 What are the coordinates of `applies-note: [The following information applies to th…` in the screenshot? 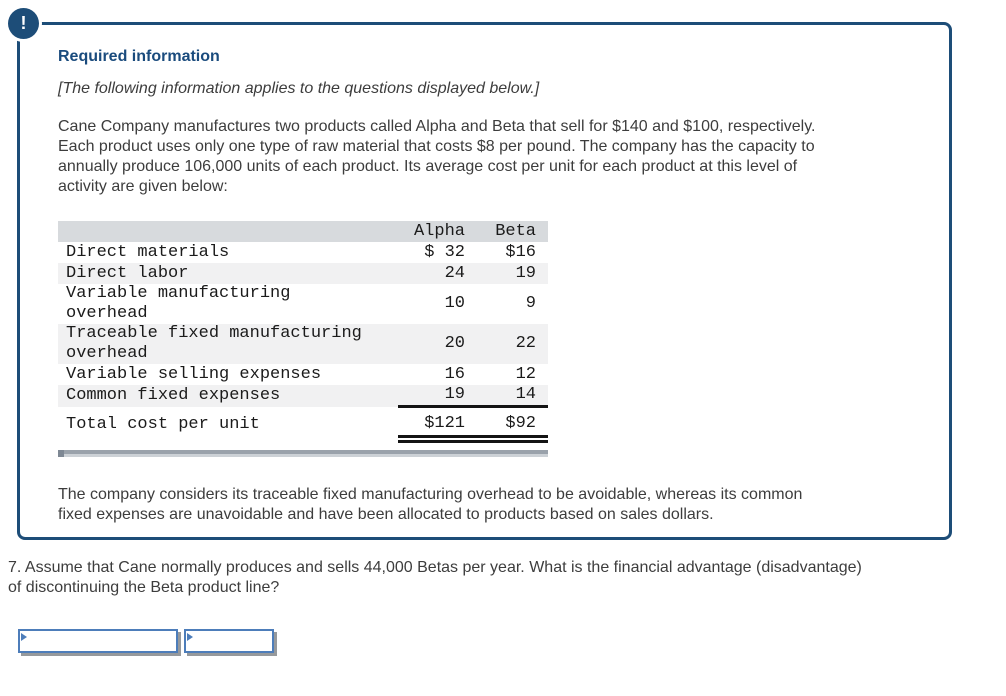 It's located at (299, 88).